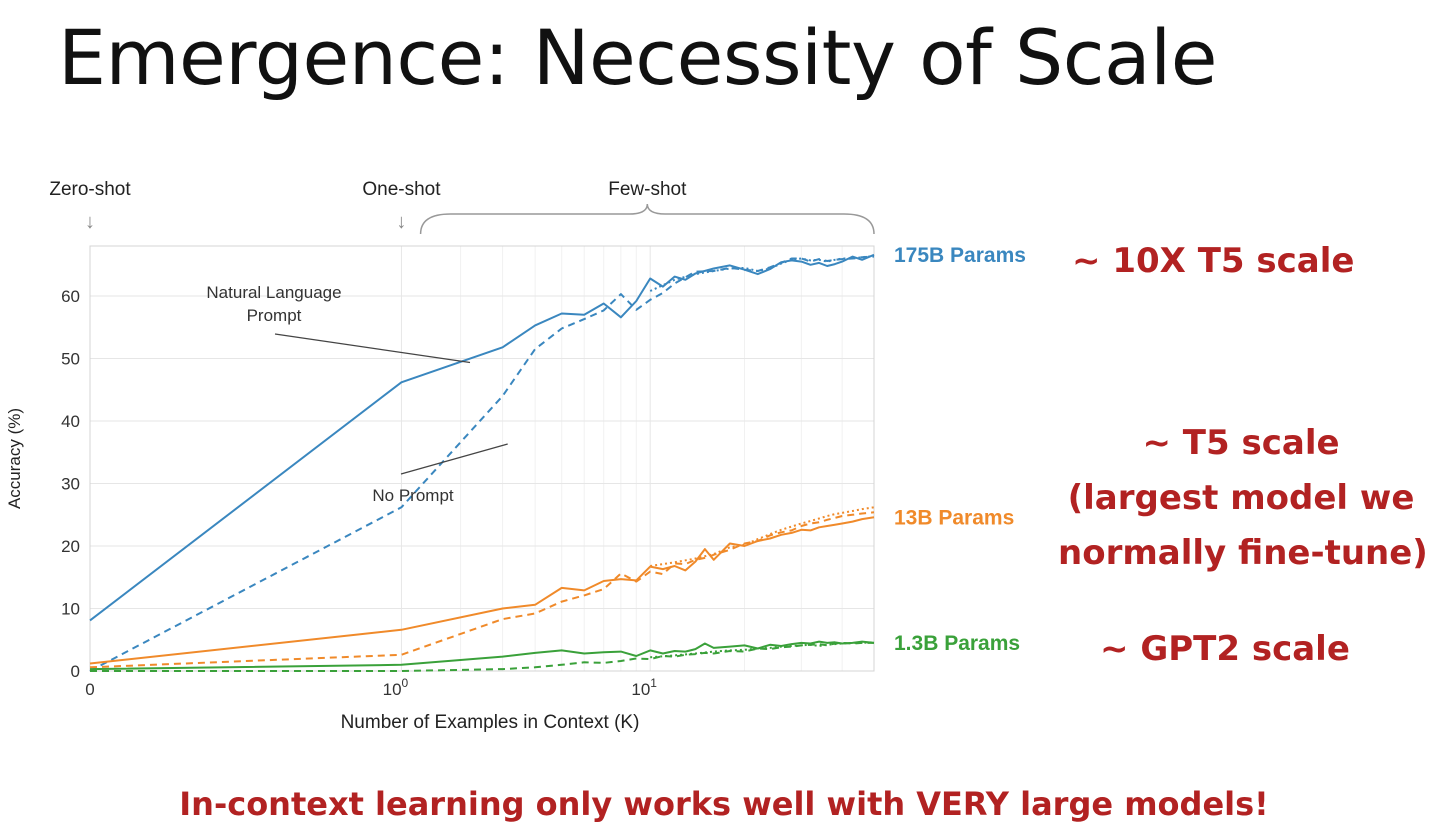  Describe the element at coordinates (644, 687) in the screenshot. I see `x-tick-label: 10¹` at that location.